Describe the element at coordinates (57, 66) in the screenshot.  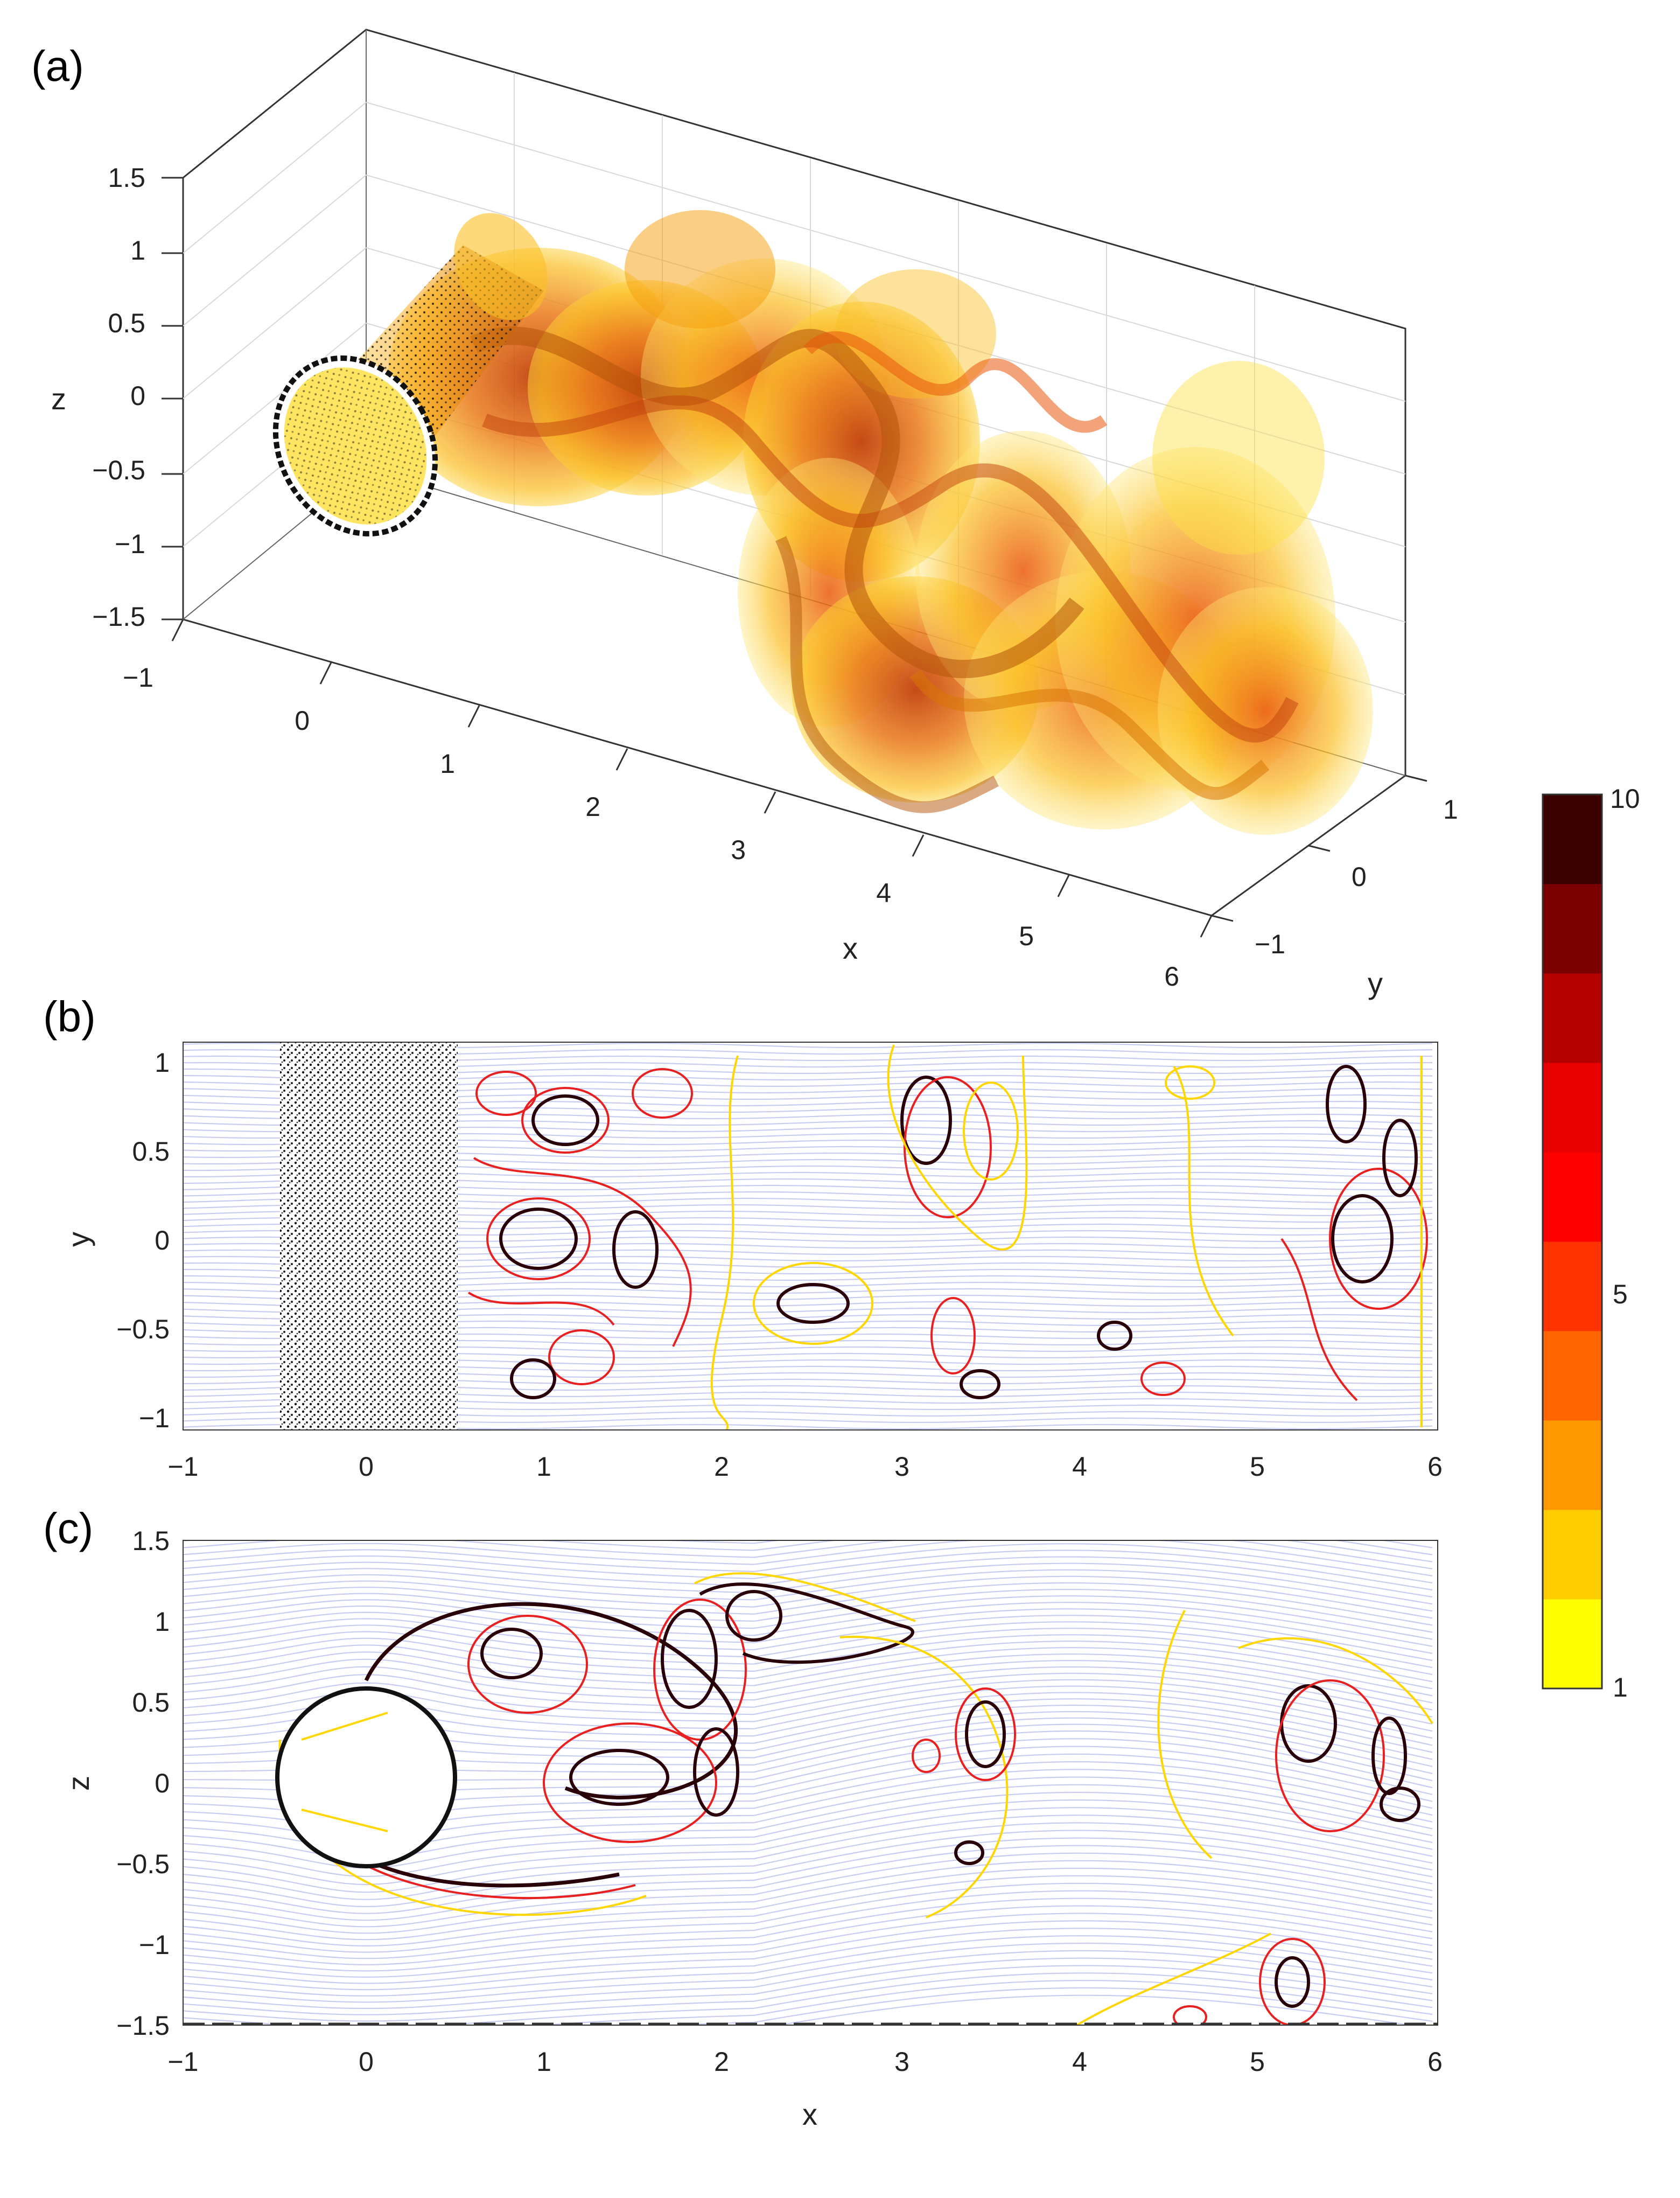
I see `panel-a-label: (a)` at that location.